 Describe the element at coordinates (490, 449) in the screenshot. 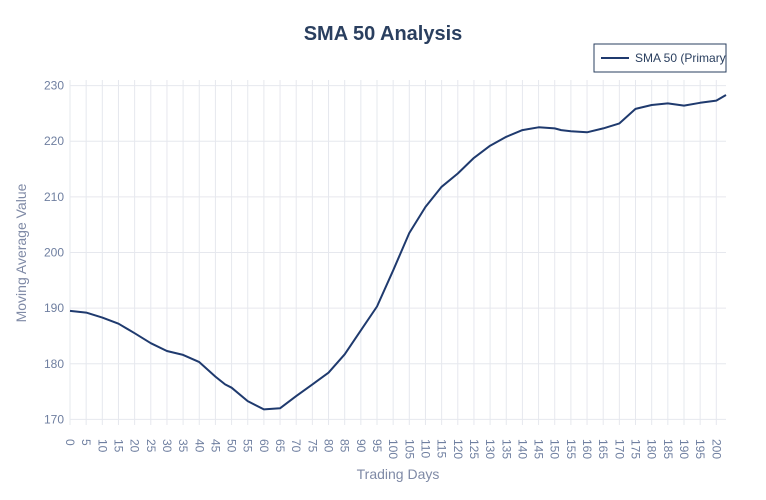

I see `x-tick-label: 130` at that location.